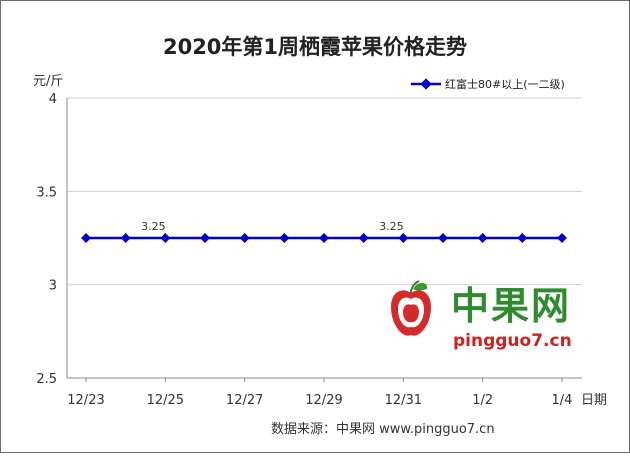 Image resolution: width=630 pixels, height=456 pixels. Describe the element at coordinates (426, 84) in the screenshot. I see `legend-marker` at that location.